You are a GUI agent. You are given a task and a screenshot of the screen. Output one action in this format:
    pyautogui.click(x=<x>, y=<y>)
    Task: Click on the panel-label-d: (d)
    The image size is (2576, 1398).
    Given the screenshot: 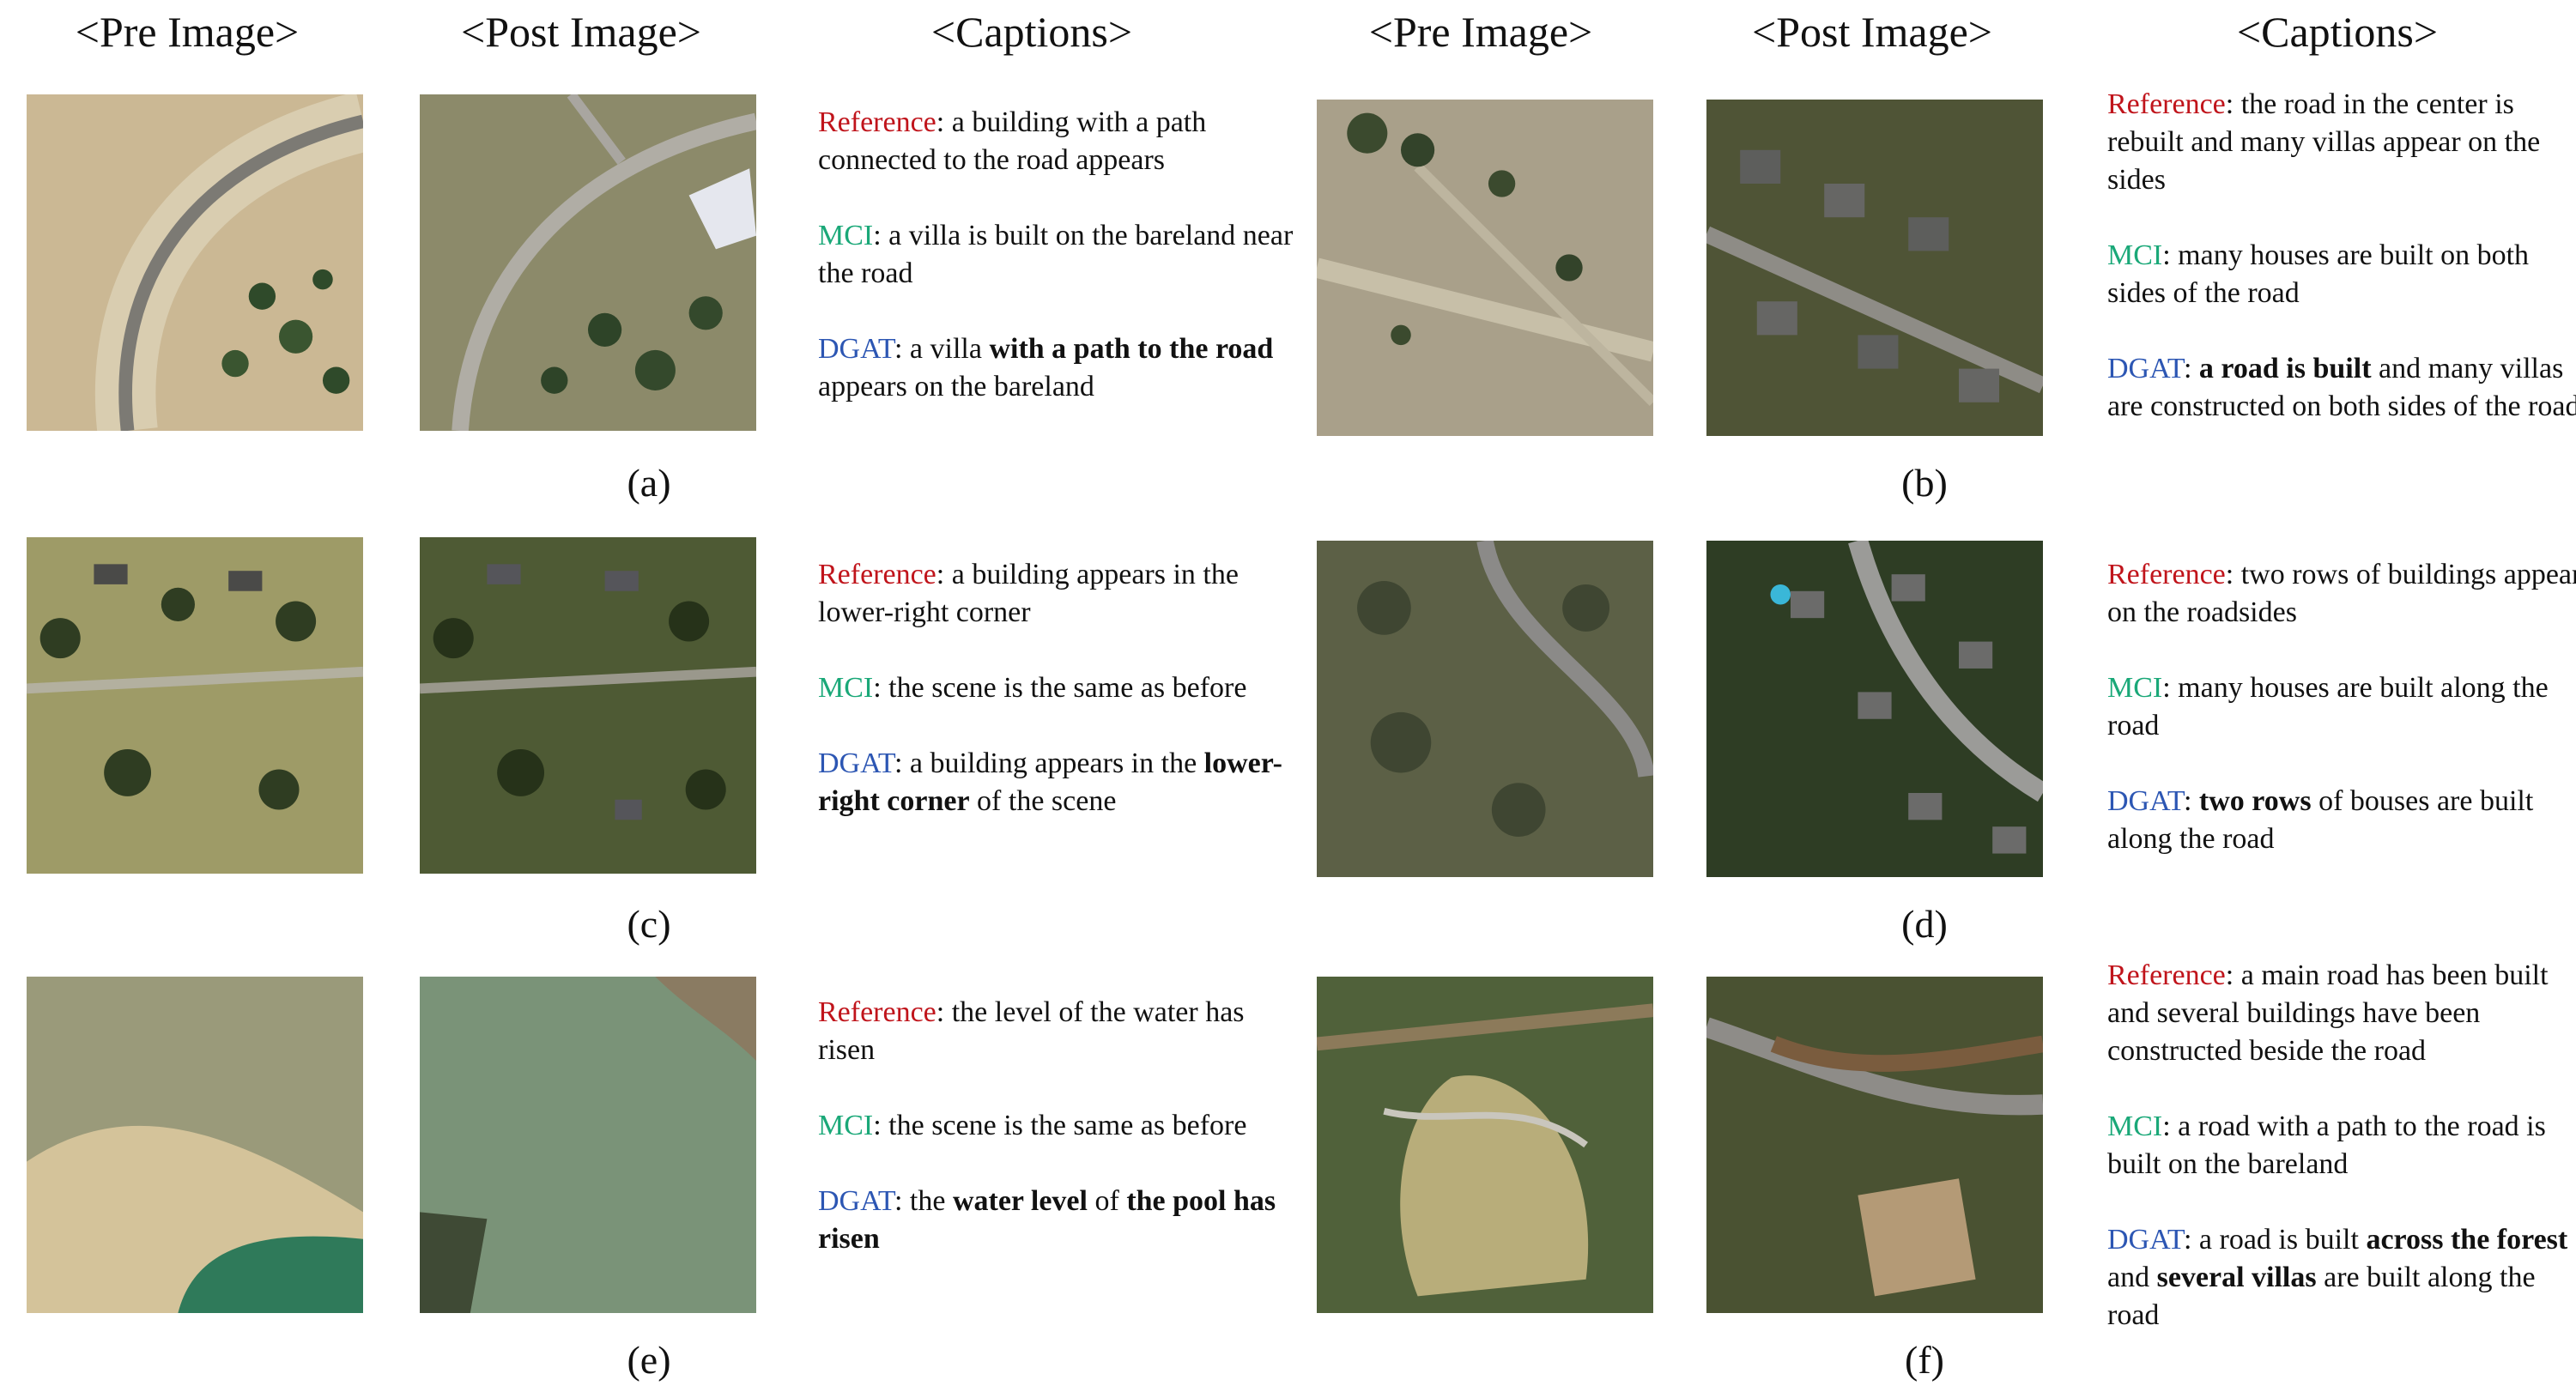 What is the action you would take?
    pyautogui.click(x=1924, y=924)
    